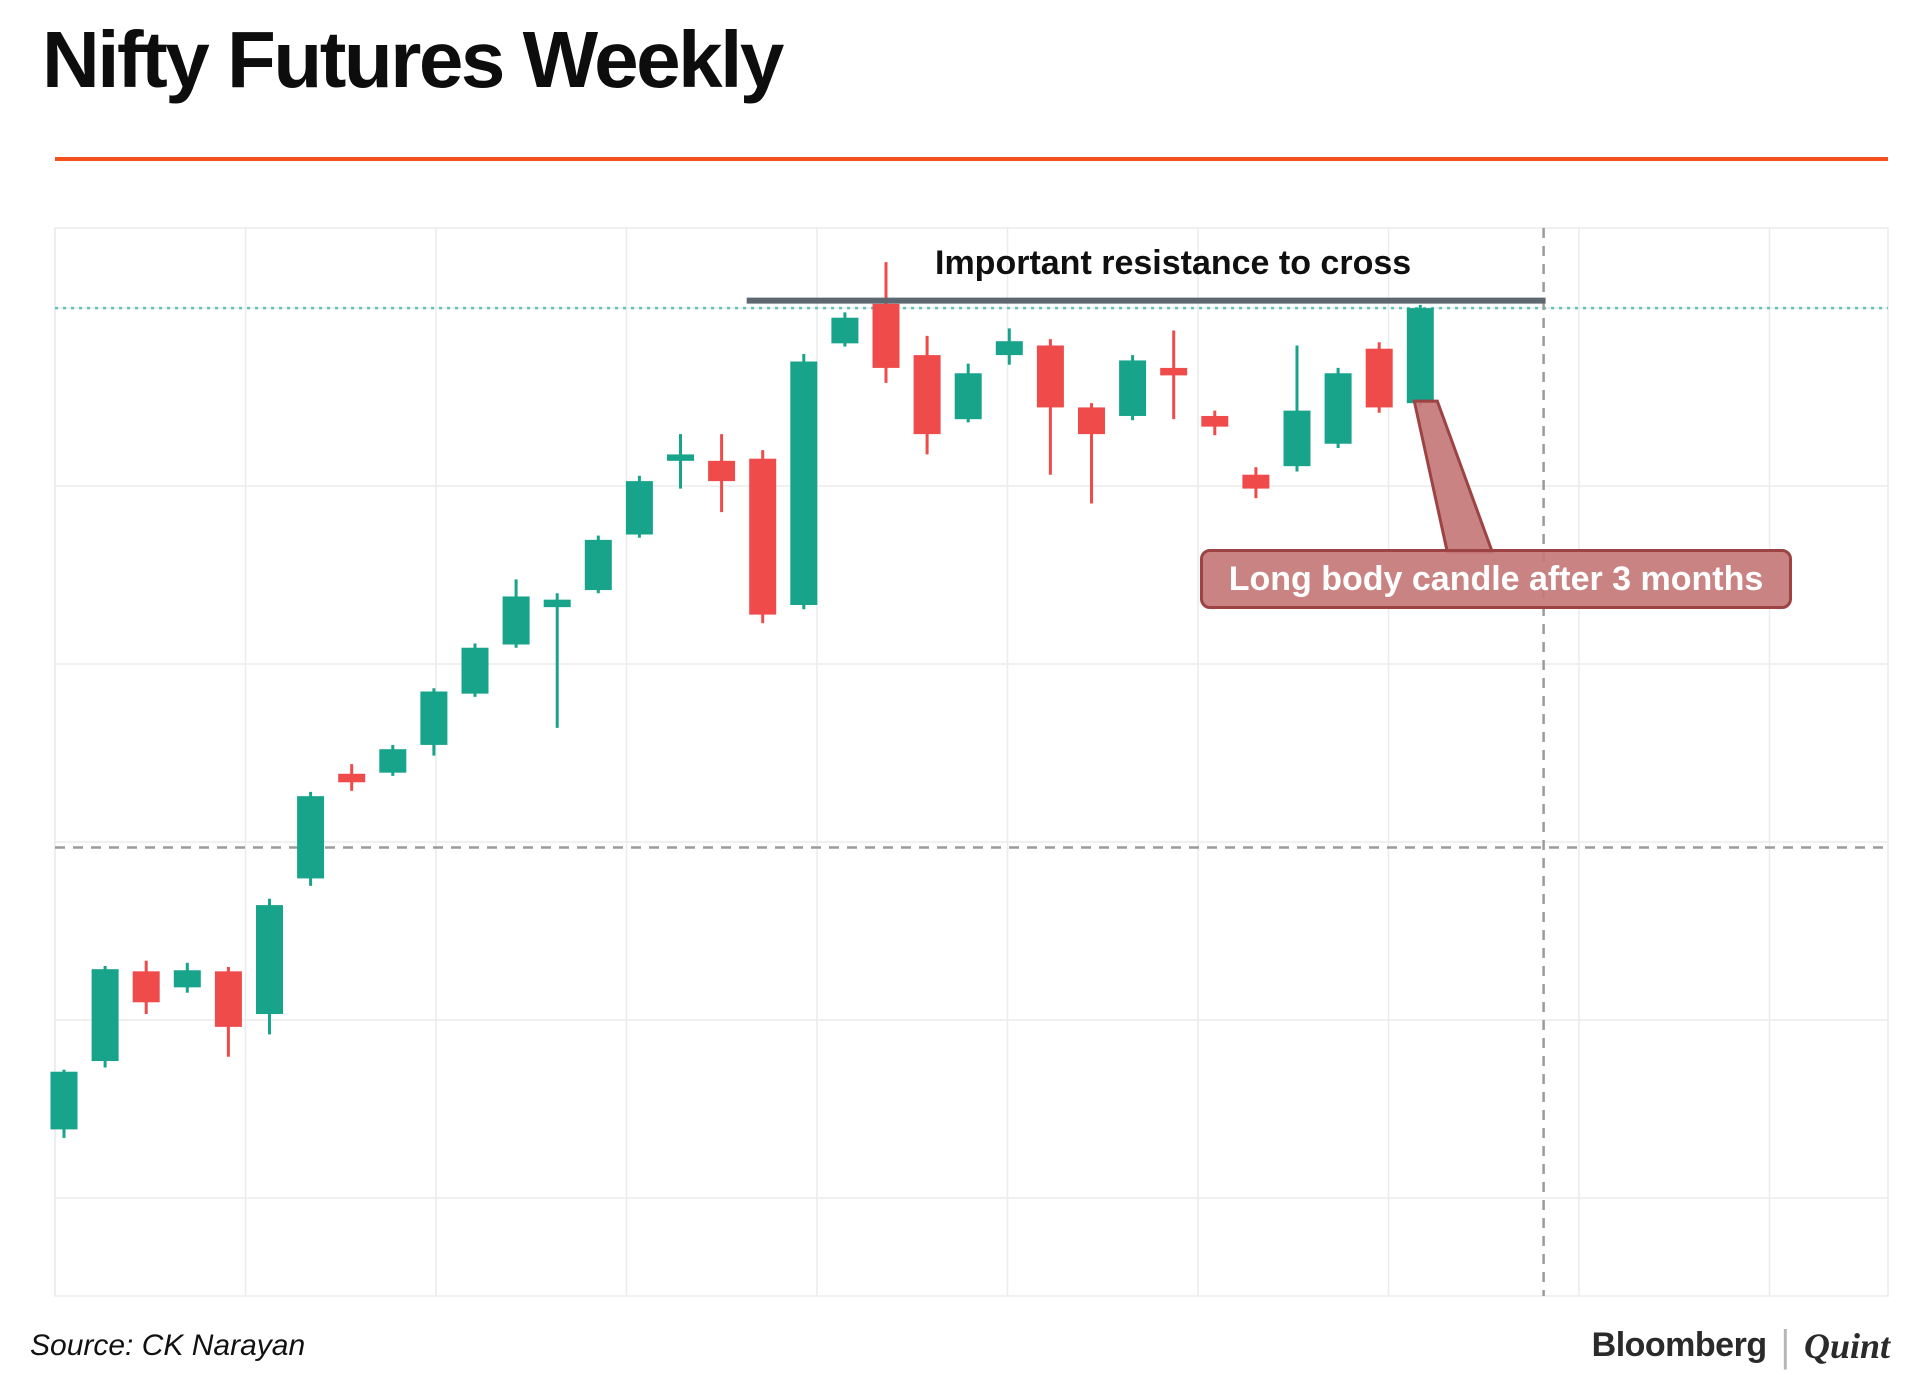 The height and width of the screenshot is (1375, 1920). I want to click on long-body-candle-callout: Long body candle after 3 months, so click(1496, 579).